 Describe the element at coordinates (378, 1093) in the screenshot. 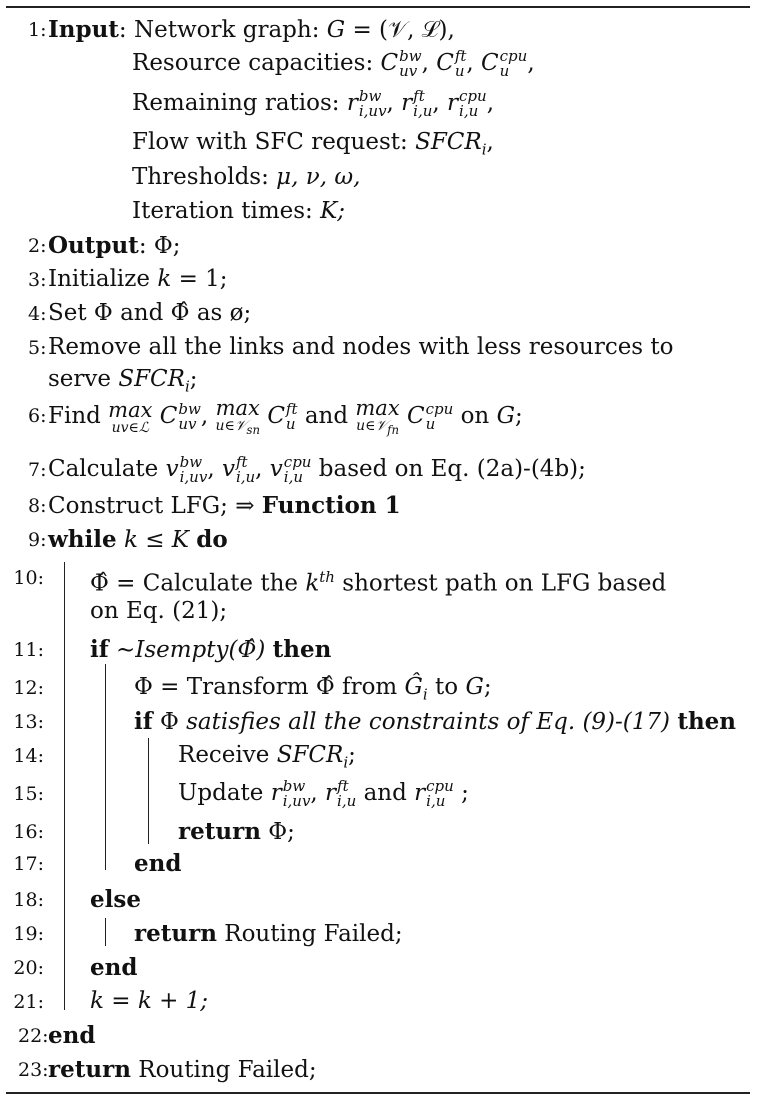

I see `bottom-rule` at that location.